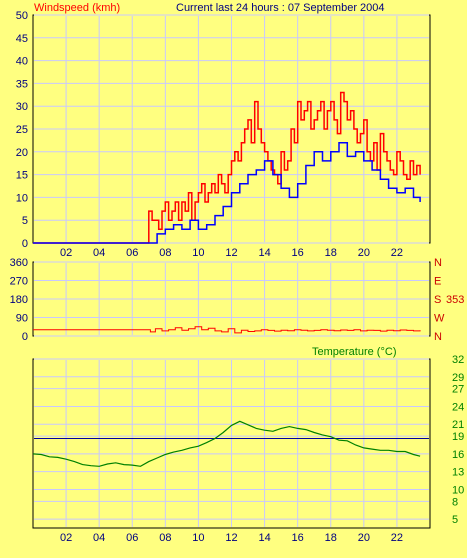 This screenshot has height=558, width=467. I want to click on windspeed-y-tick-label: 30, so click(22, 107).